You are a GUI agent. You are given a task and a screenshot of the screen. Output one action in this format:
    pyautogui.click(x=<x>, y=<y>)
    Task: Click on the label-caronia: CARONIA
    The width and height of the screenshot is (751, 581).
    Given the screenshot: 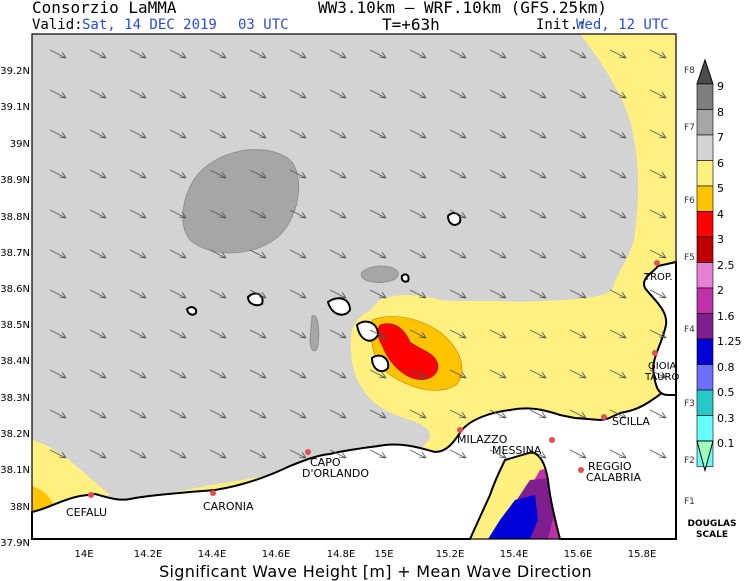 What is the action you would take?
    pyautogui.click(x=228, y=506)
    